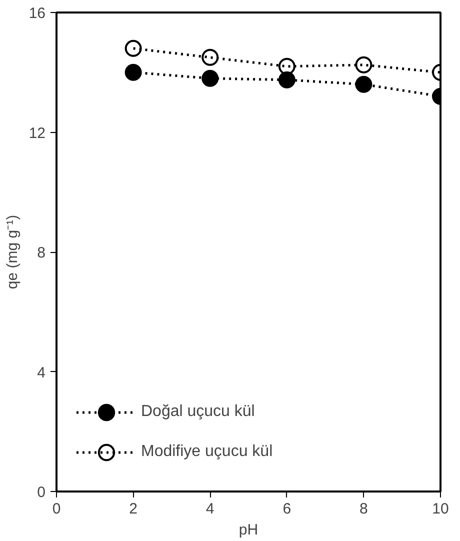  What do you see at coordinates (41, 492) in the screenshot?
I see `y-tick-label: 0` at bounding box center [41, 492].